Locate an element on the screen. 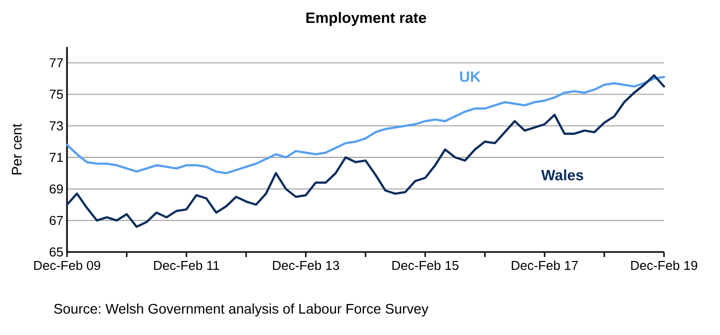 This screenshot has height=335, width=720. y-tick-label: 67 is located at coordinates (56, 221).